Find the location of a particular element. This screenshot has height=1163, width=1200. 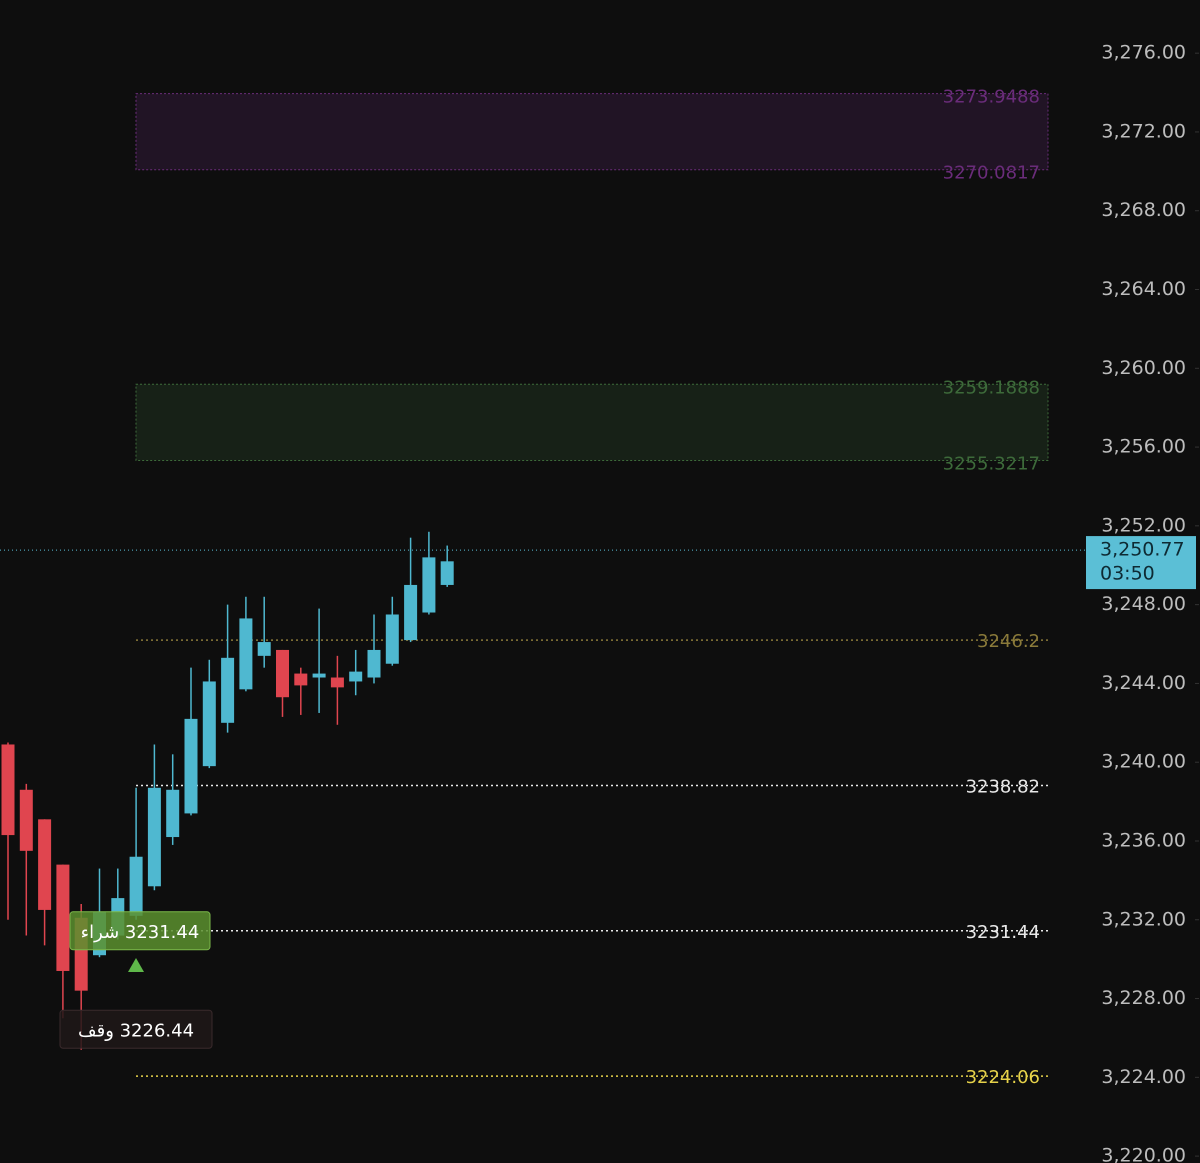

zone-label: 3255.3217 is located at coordinates (991, 463).